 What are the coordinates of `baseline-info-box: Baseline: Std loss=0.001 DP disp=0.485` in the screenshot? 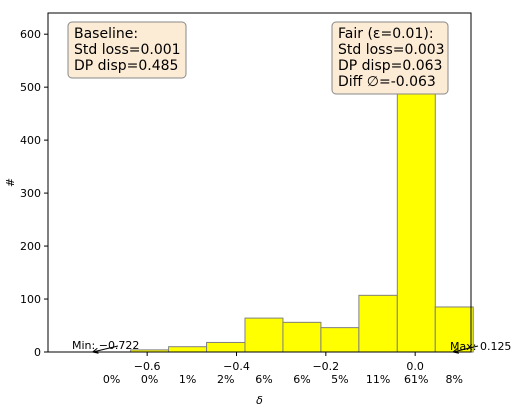 It's located at (127, 50).